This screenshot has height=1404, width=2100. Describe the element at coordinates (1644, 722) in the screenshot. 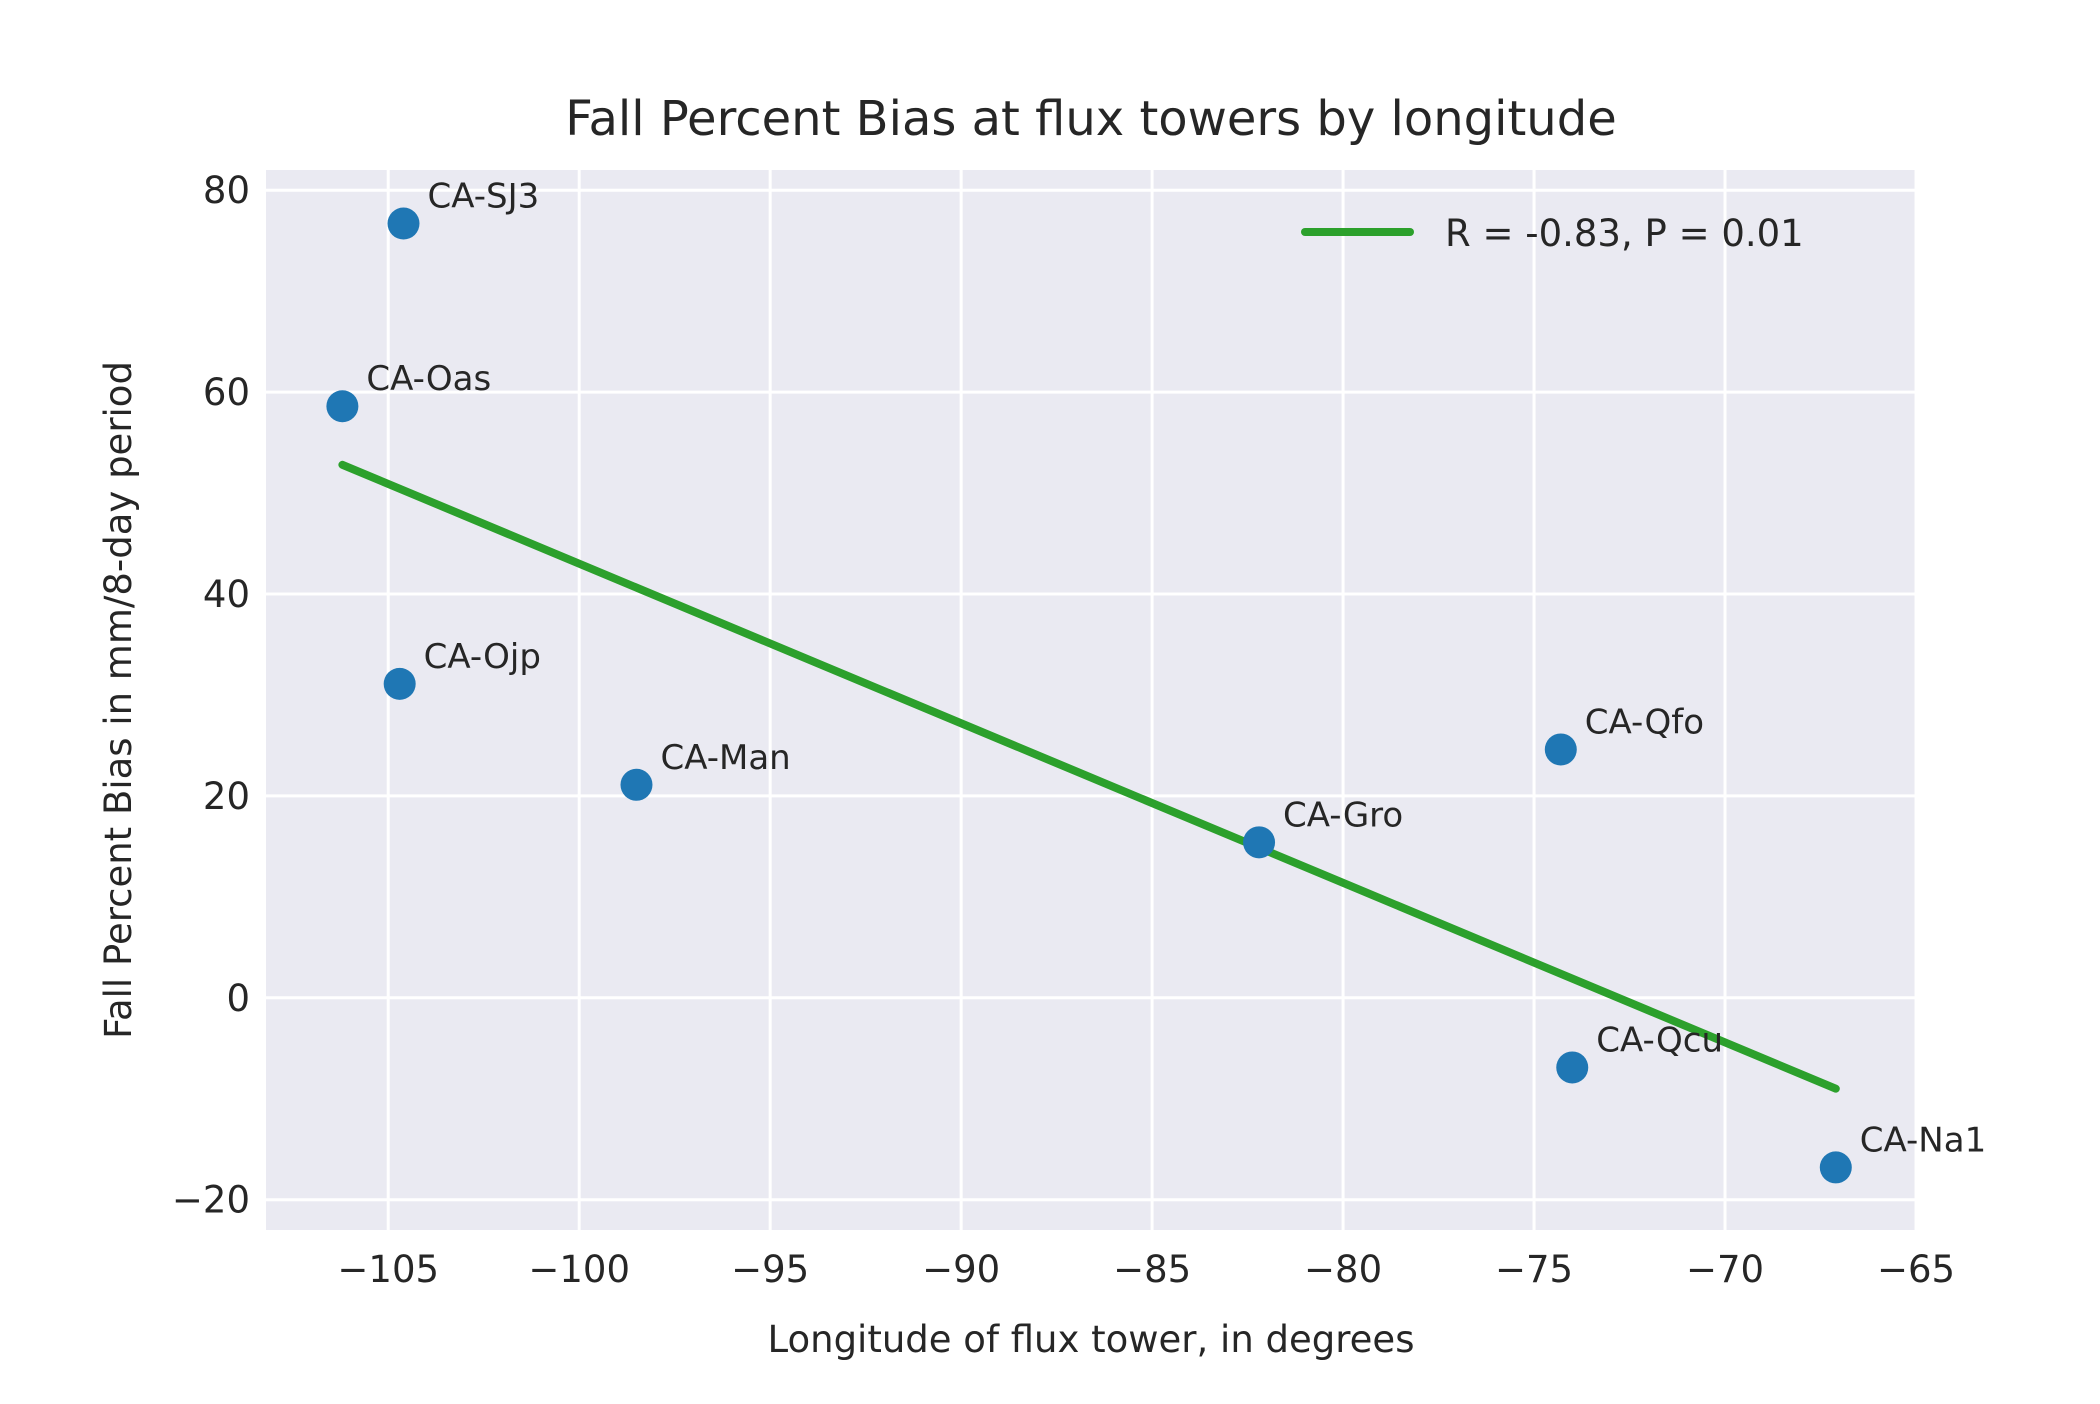

I see `point-label: CA-Qfo` at that location.